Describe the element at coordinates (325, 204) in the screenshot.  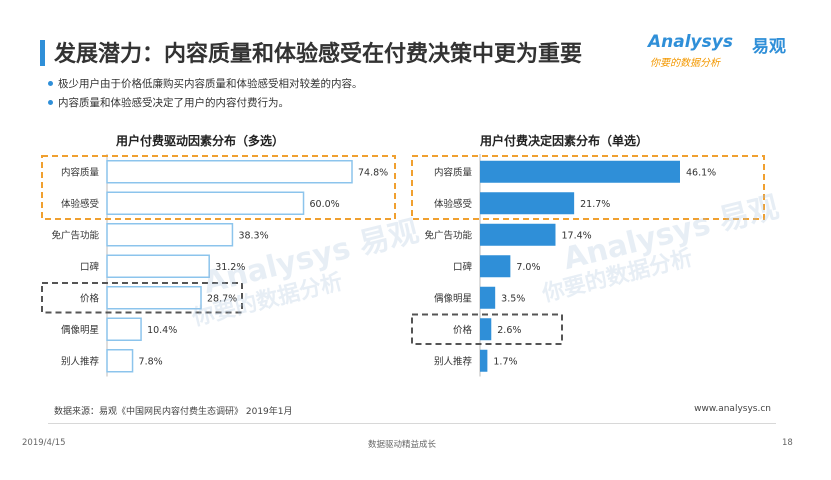
I see `value-label: 60.0%` at that location.